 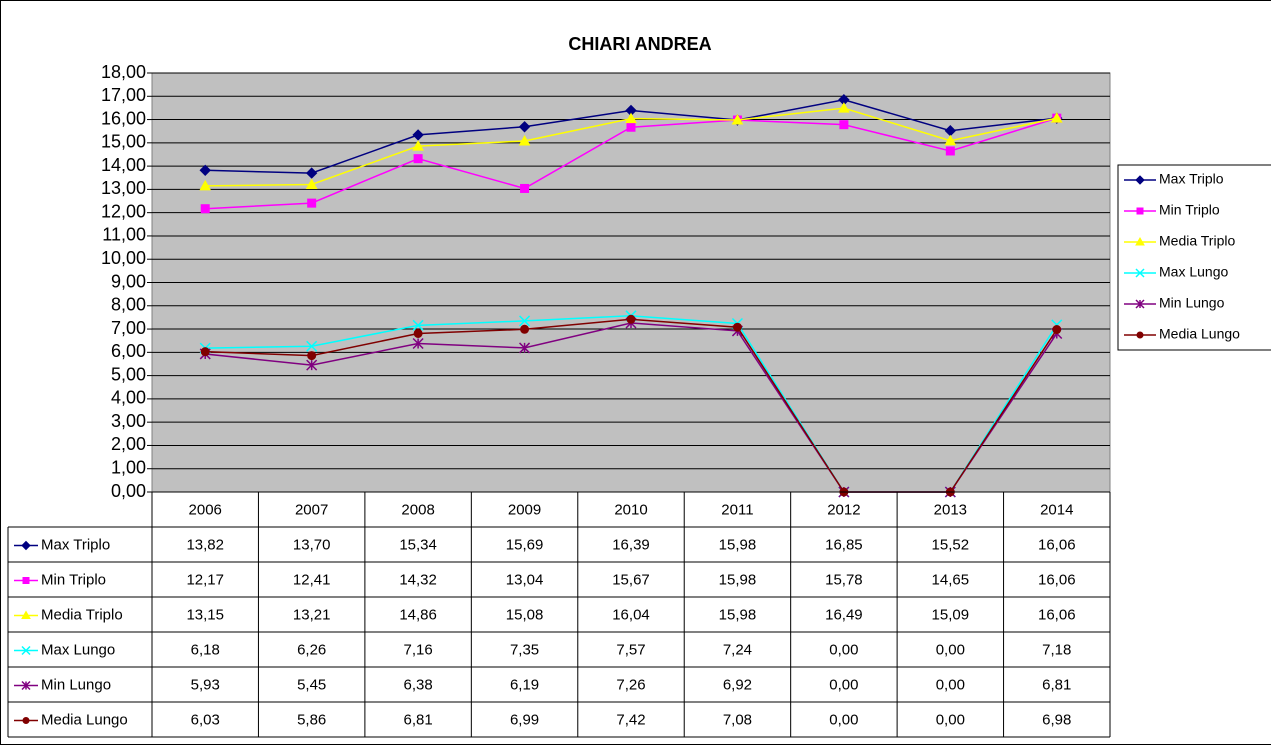 I want to click on y-tick-label: 1,00, so click(x=128, y=467).